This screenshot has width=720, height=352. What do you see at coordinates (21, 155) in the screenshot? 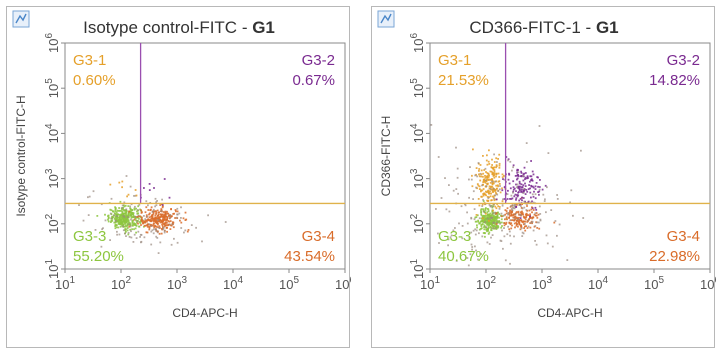
I see `y-axis-label: Isotype control-FITC-H` at bounding box center [21, 155].